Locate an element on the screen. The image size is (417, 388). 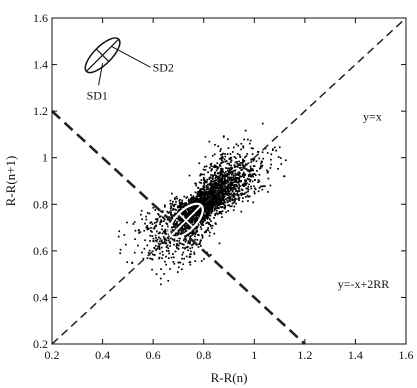
sd-legend: SD2 SD1 is located at coordinates (129, 69).